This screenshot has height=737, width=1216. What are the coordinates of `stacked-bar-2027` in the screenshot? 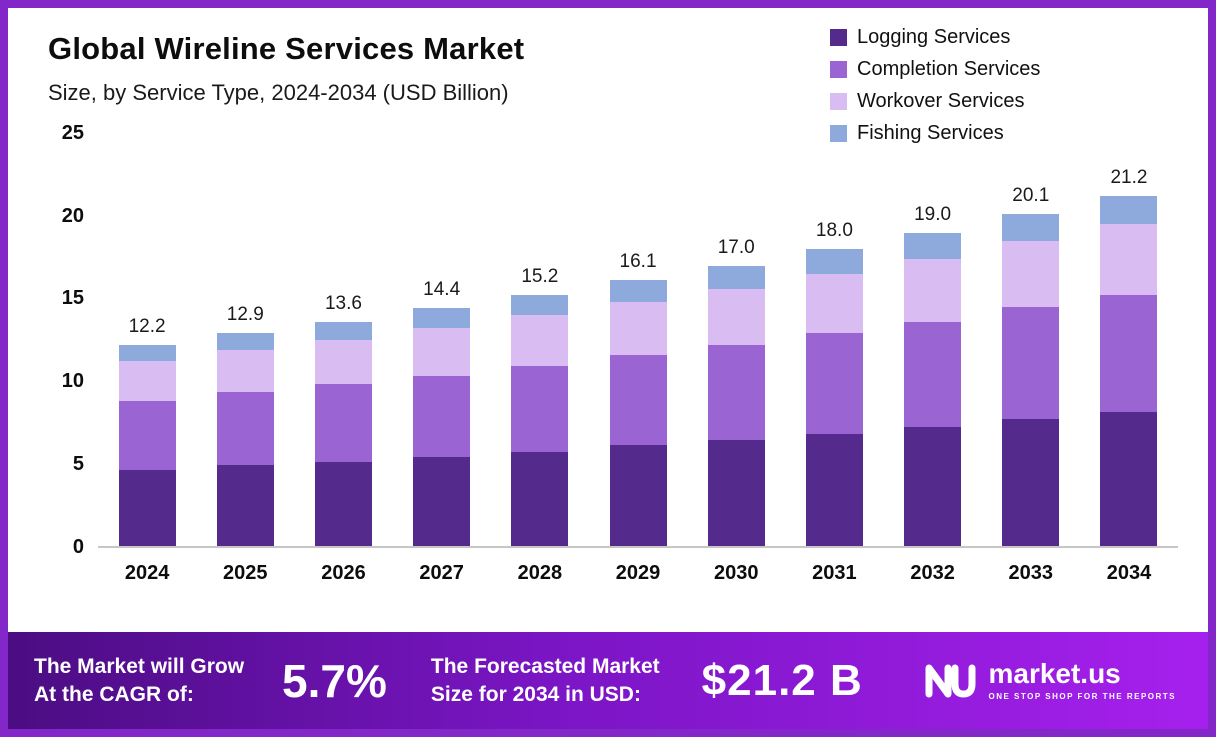 It's located at (442, 340).